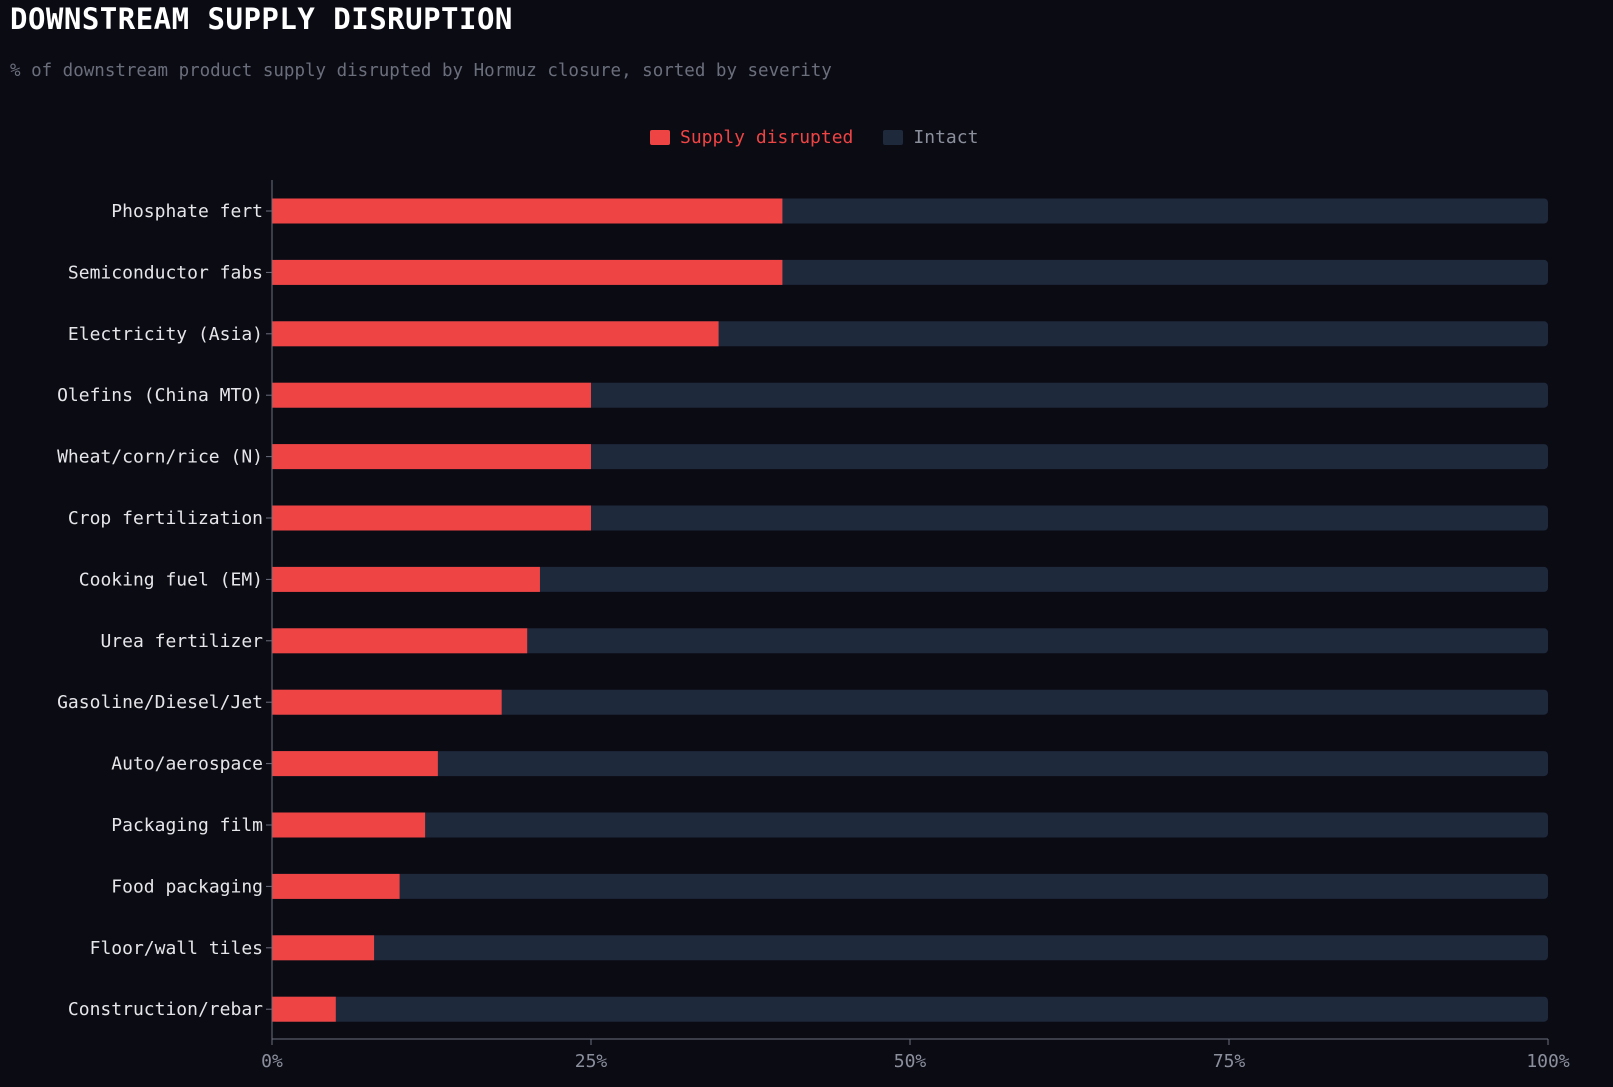 This screenshot has height=1087, width=1613. I want to click on x-tick-label-100: 100%, so click(1548, 1061).